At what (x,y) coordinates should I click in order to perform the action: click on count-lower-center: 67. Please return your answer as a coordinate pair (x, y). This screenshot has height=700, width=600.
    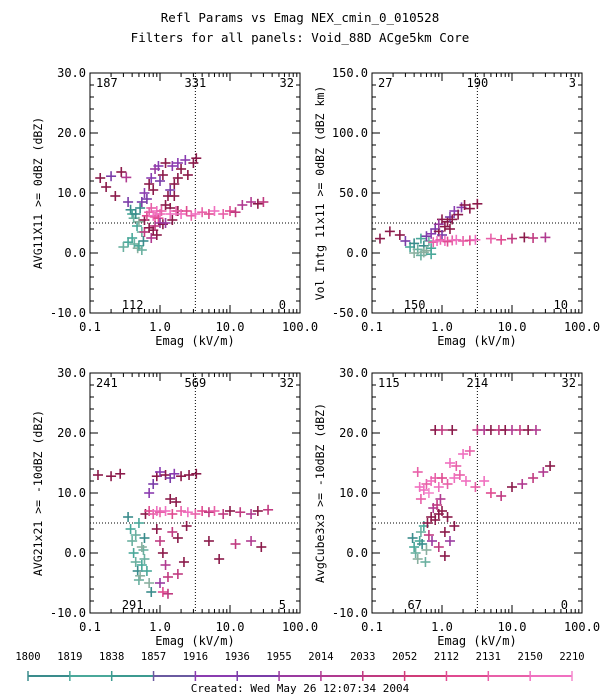
    Looking at the image, I should click on (414, 605).